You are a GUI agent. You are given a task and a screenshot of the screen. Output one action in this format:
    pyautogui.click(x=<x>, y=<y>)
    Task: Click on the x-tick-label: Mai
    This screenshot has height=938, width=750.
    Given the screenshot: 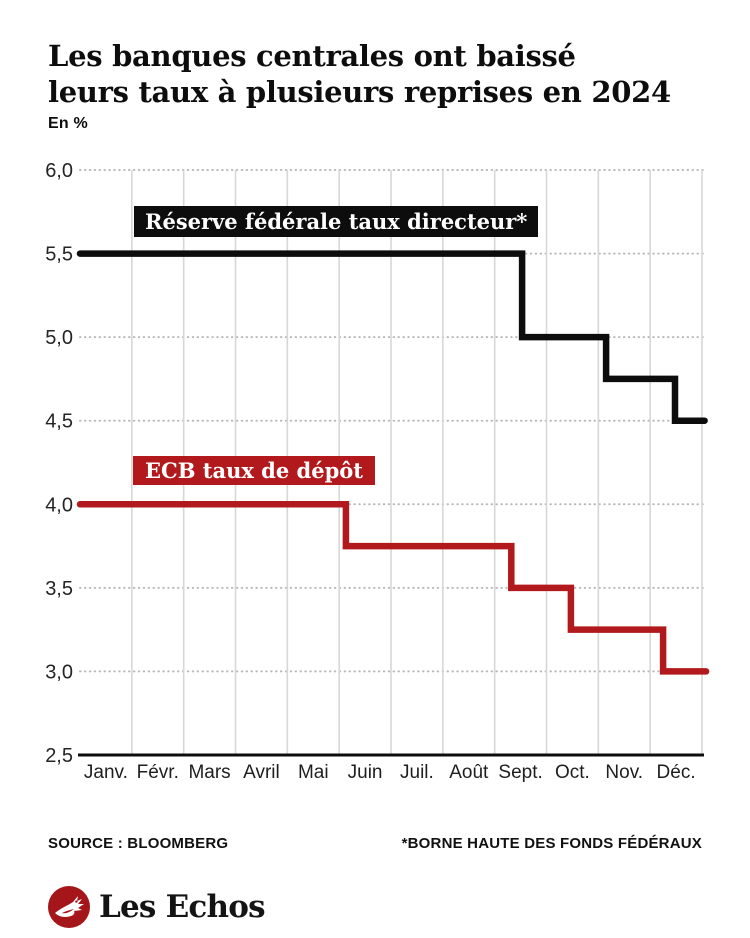 What is the action you would take?
    pyautogui.click(x=313, y=772)
    